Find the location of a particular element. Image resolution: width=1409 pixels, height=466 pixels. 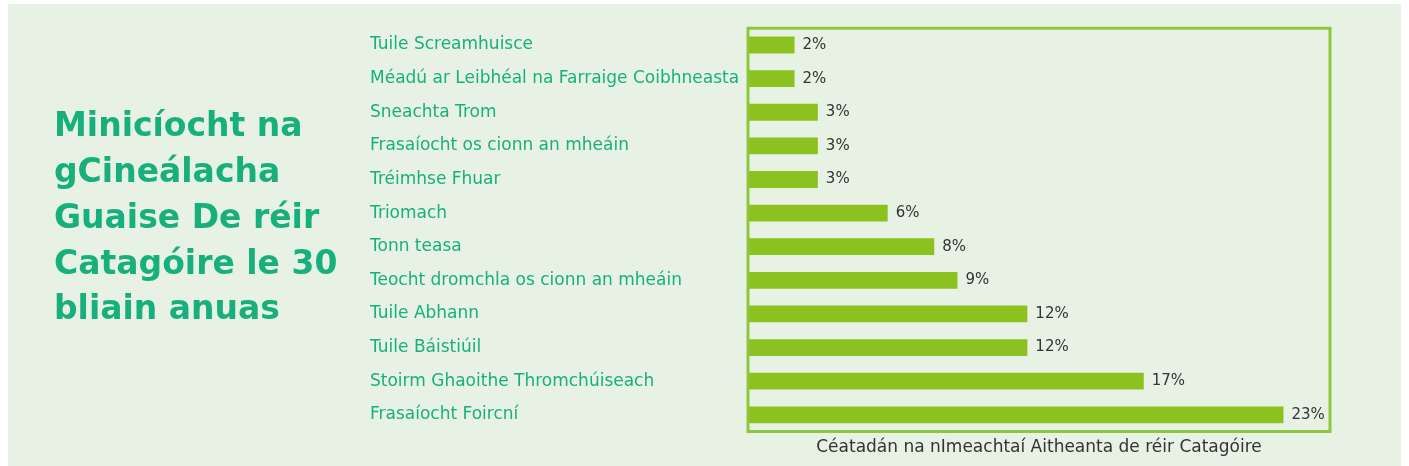

text: Minicíocht na gCineálacha Guaise De réir Catagóire le 30 bliain anuas is located at coordinates (196, 217).